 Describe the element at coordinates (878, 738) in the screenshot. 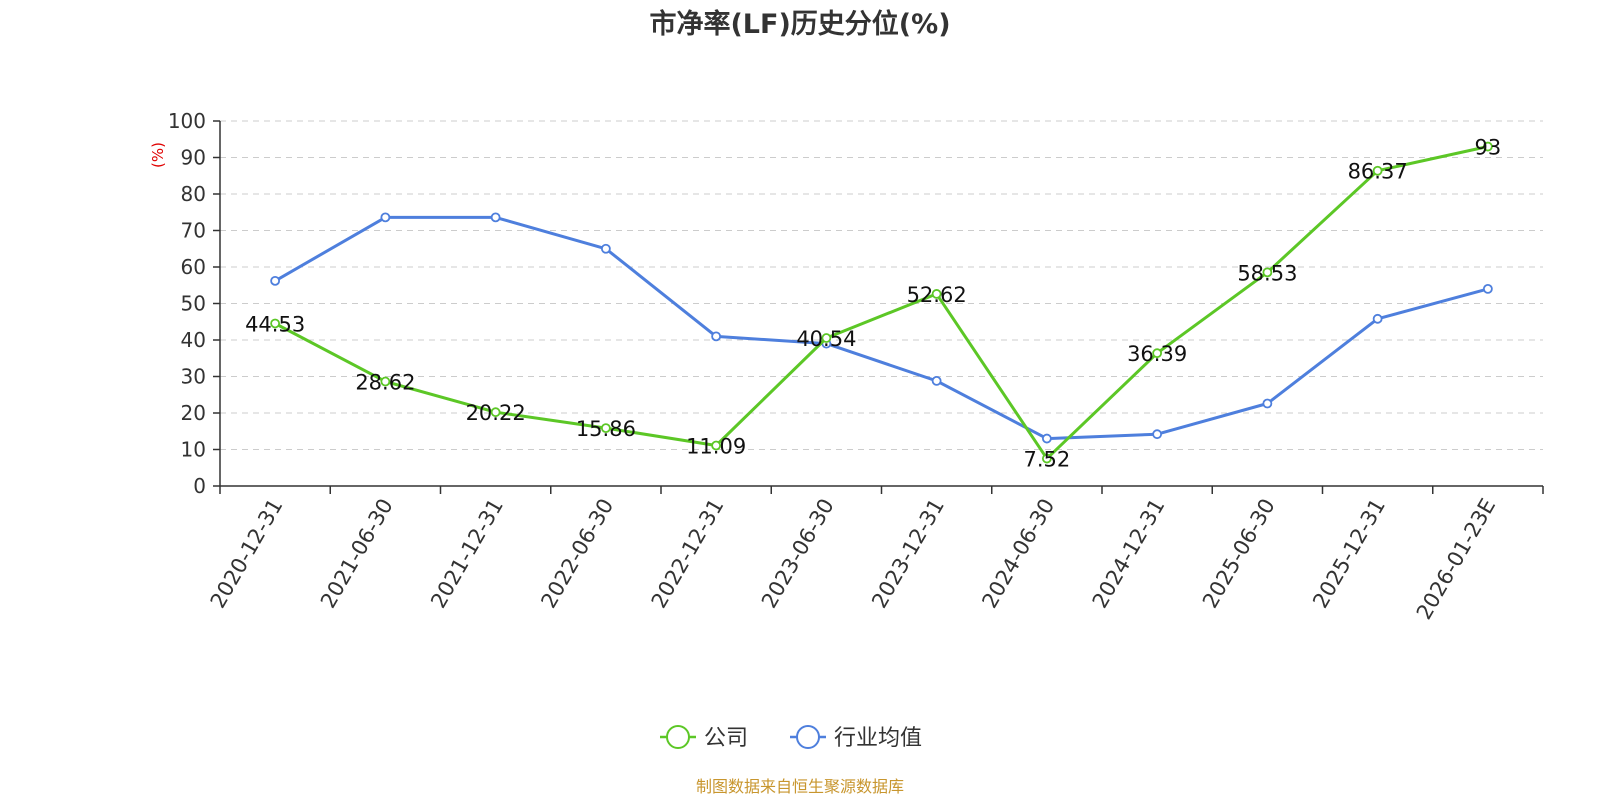

I see `legend-label: 行业均值` at that location.